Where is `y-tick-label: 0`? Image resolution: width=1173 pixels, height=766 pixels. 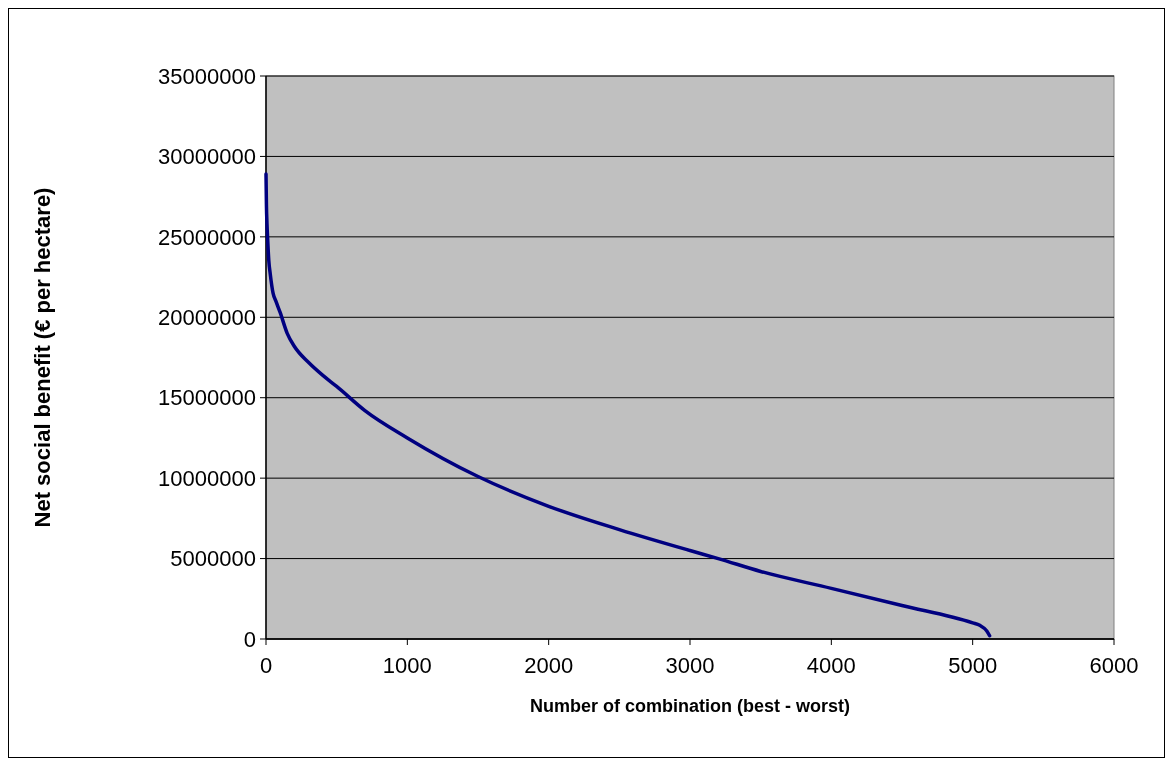
y-tick-label: 0 is located at coordinates (249, 639).